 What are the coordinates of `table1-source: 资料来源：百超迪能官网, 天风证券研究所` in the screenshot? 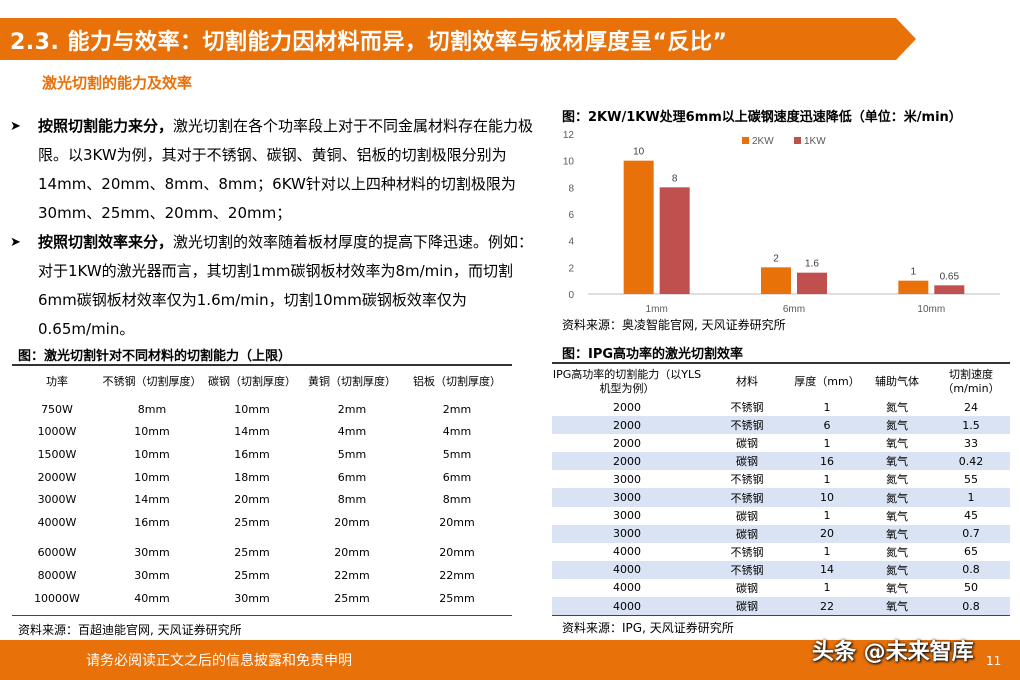 It's located at (130, 630).